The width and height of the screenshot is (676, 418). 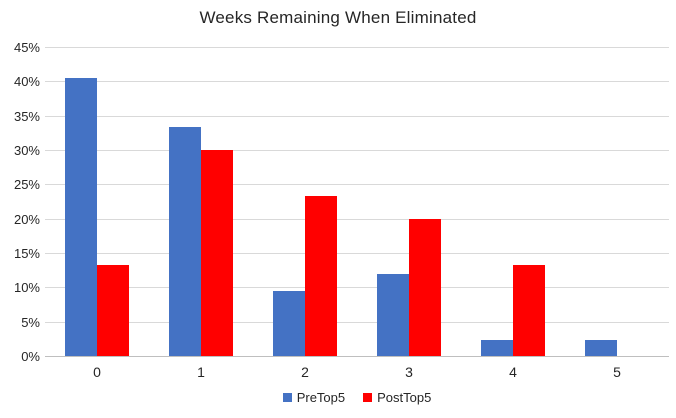 What do you see at coordinates (26, 81) in the screenshot?
I see `y-tick-label: 40%` at bounding box center [26, 81].